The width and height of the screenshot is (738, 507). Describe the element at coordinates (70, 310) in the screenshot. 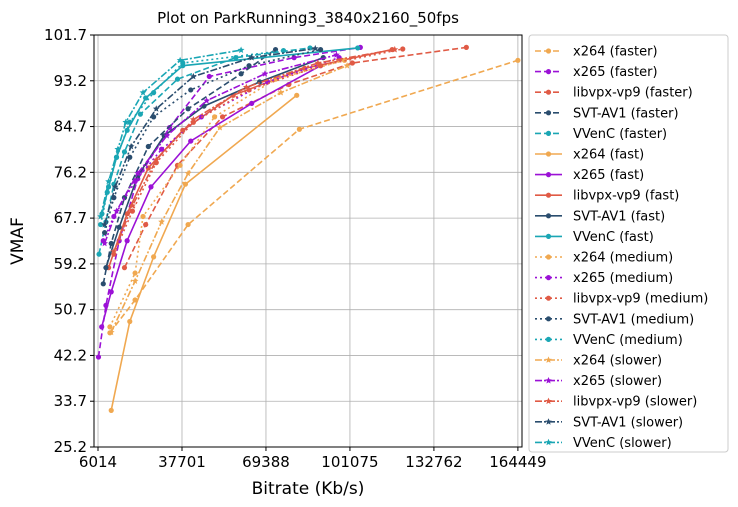

I see `y-tick-label: 50.7` at that location.